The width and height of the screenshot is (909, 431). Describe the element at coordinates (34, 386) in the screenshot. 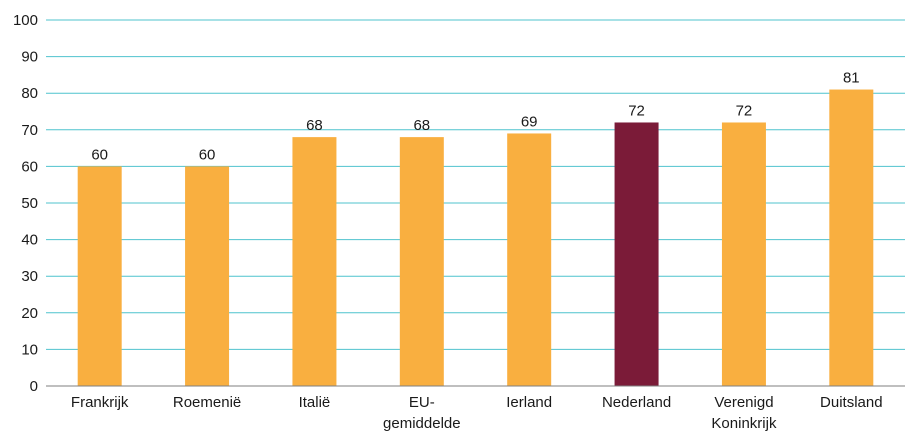

I see `y-tick-label: 0` at that location.